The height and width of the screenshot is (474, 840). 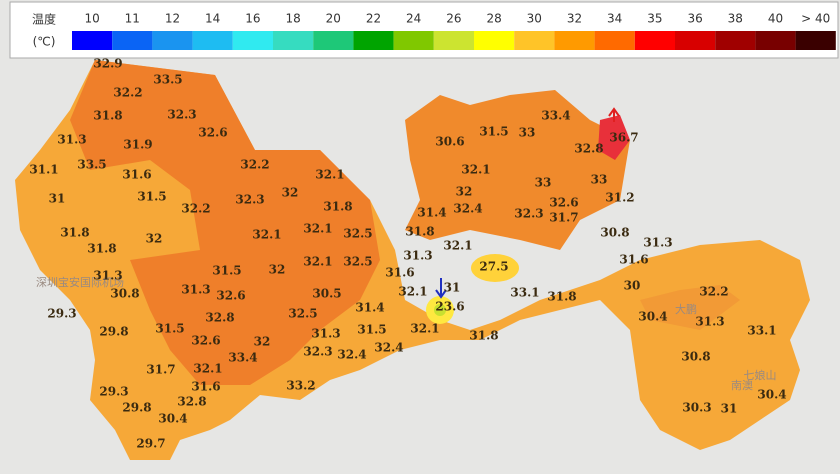 What do you see at coordinates (373, 19) in the screenshot?
I see `legend-label: 22` at bounding box center [373, 19].